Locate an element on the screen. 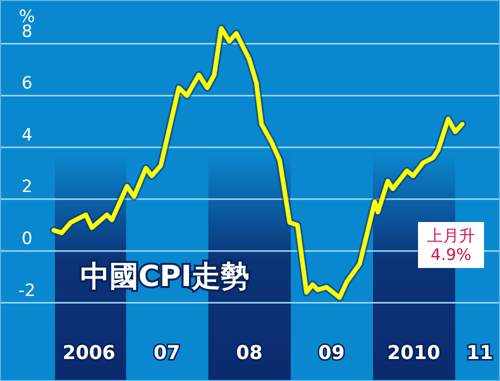 The image size is (500, 381). x-tick-label: 09 is located at coordinates (331, 353).